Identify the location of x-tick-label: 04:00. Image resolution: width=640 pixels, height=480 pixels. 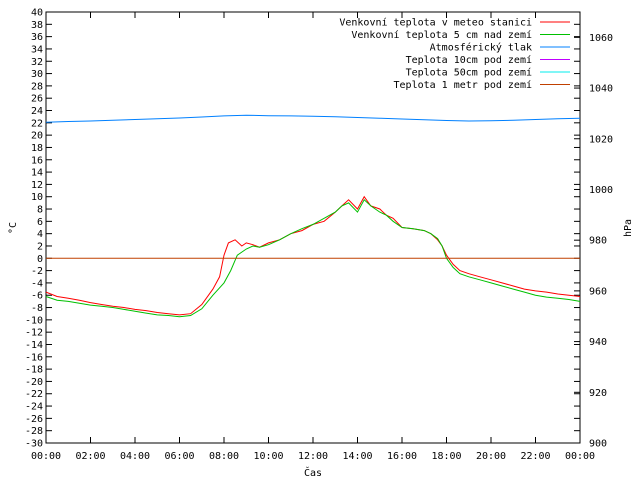
(135, 456).